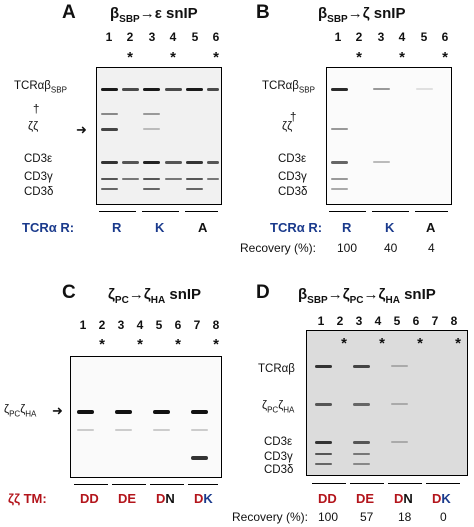 This screenshot has width=474, height=527. I want to click on band-label-zpc-zha: ζPCζHA, so click(278, 407).